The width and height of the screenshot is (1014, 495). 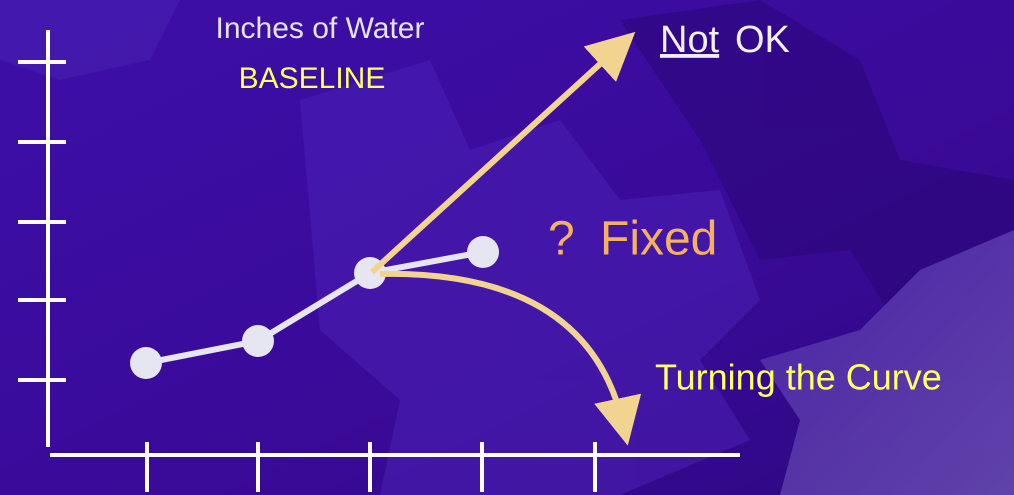 I want to click on label-question: ?, so click(x=561, y=239).